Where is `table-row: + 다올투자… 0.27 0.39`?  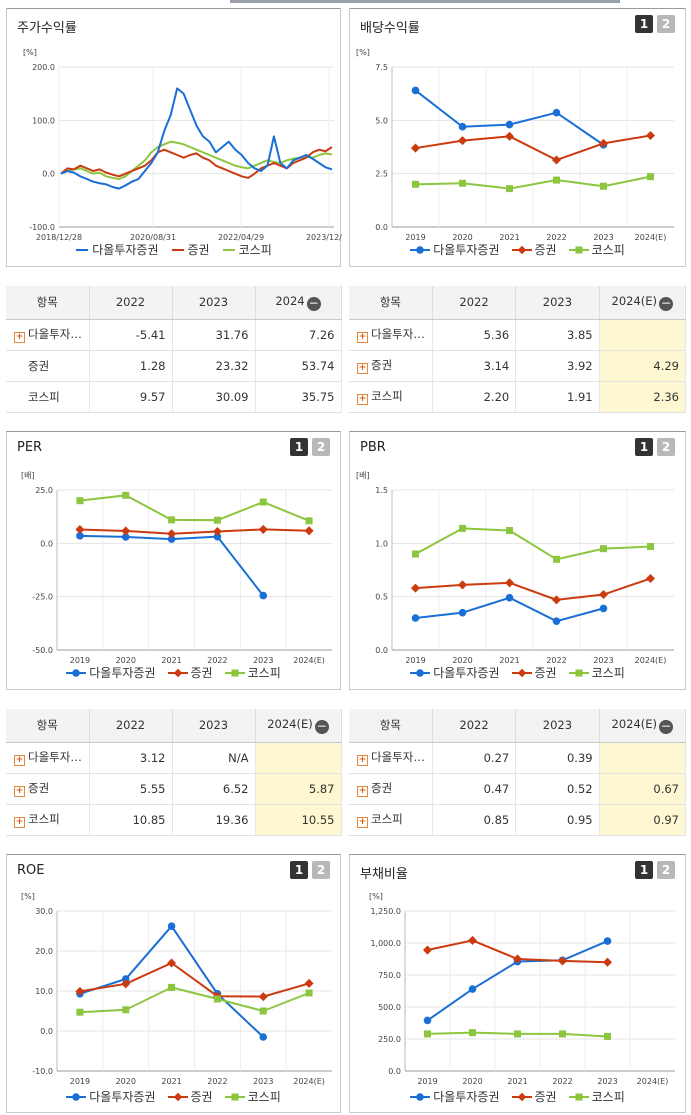 table-row: + 다올투자… 0.27 0.39 is located at coordinates (518, 758).